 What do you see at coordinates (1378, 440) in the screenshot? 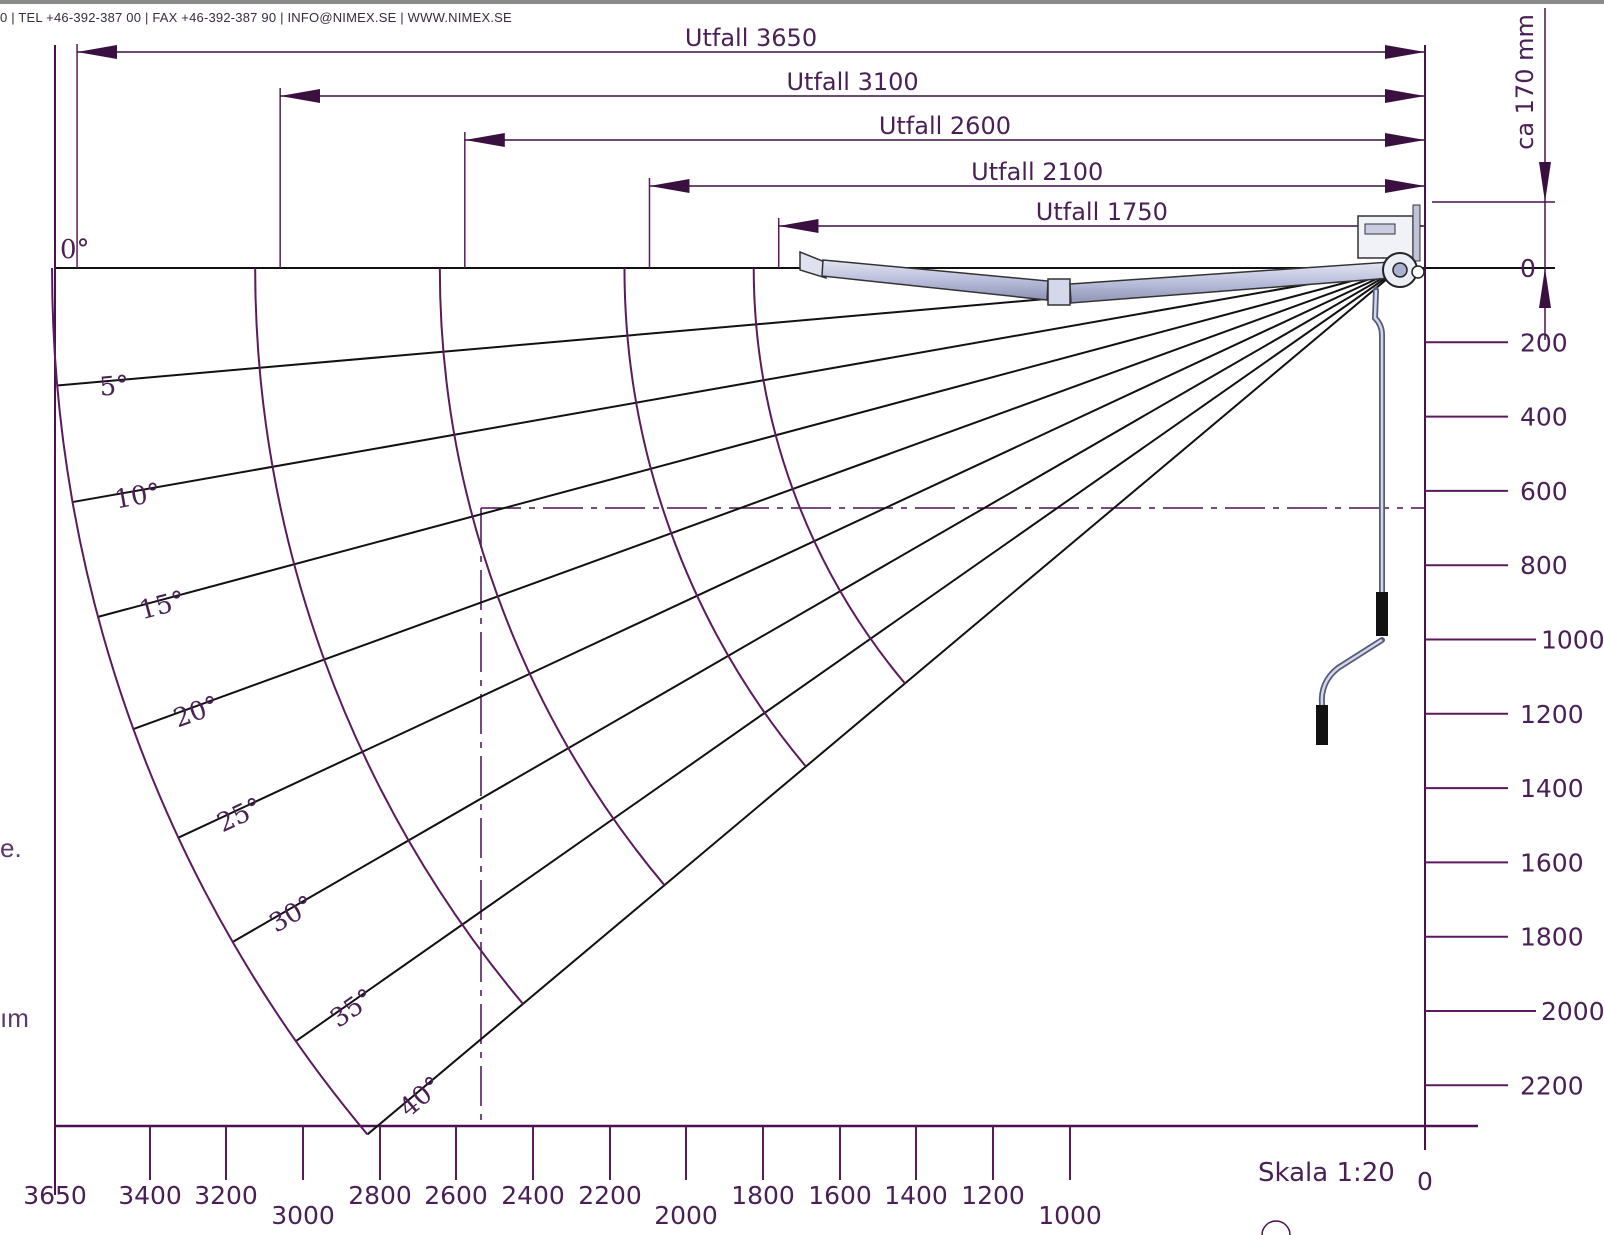
I see `crank-rod-highlight` at bounding box center [1378, 440].